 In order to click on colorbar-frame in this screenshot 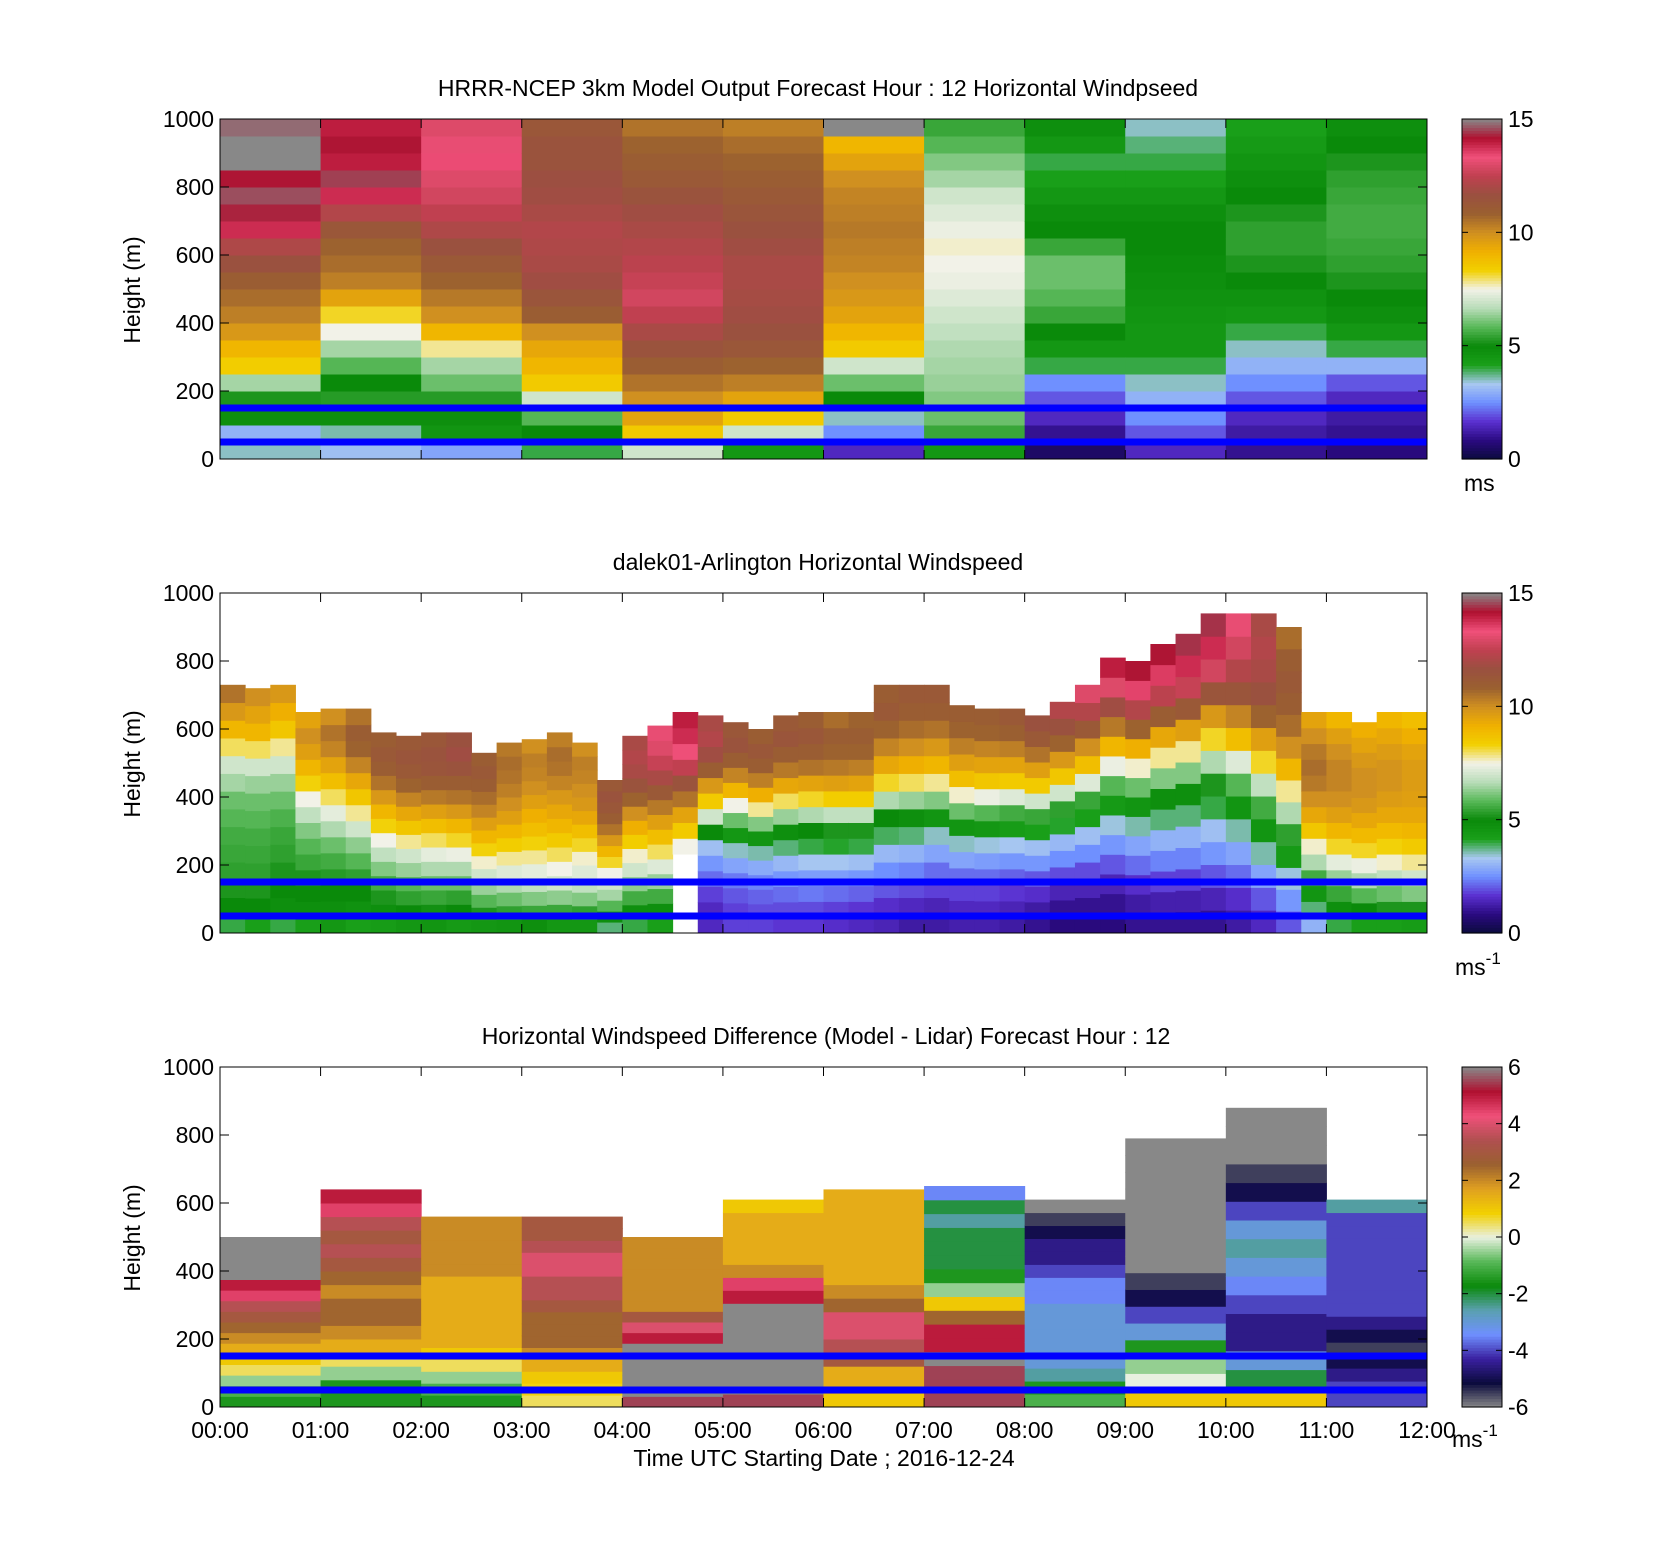, I will do `click(1482, 763)`.